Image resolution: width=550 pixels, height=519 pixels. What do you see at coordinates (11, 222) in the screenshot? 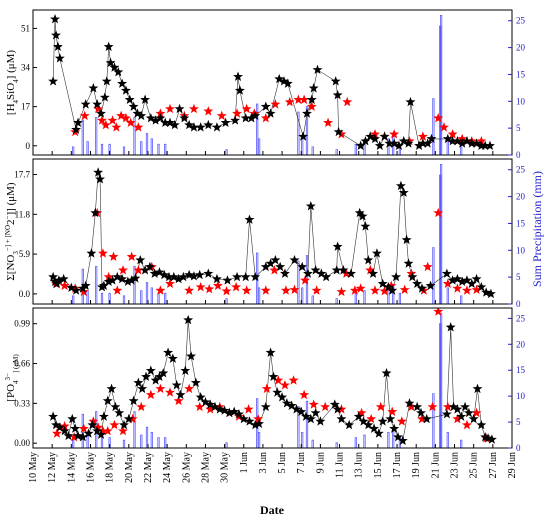
I see `y-axis-label-part: 2` at bounding box center [11, 222].